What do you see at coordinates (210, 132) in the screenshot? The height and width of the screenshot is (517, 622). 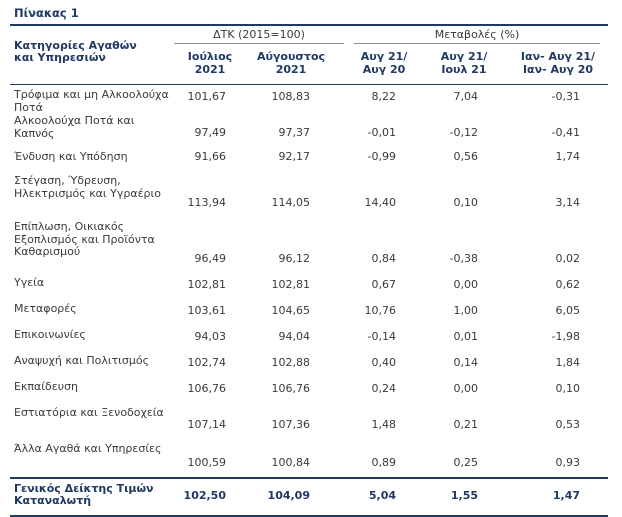 I see `cell-july: 97,49` at bounding box center [210, 132].